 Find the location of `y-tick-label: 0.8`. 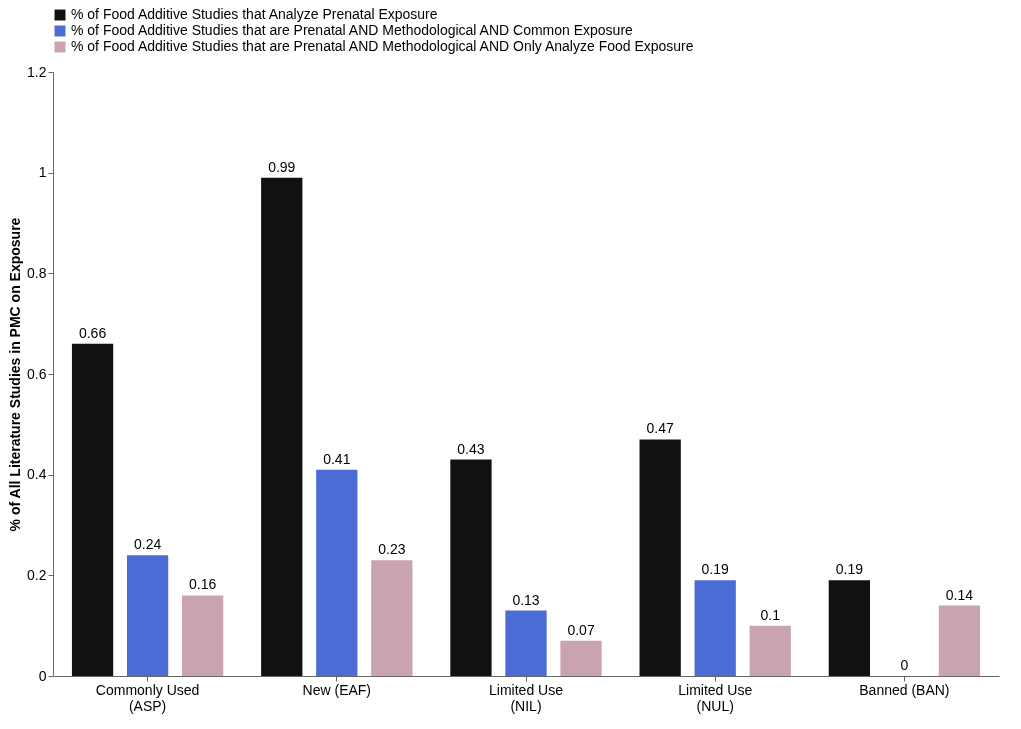

y-tick-label: 0.8 is located at coordinates (37, 272).